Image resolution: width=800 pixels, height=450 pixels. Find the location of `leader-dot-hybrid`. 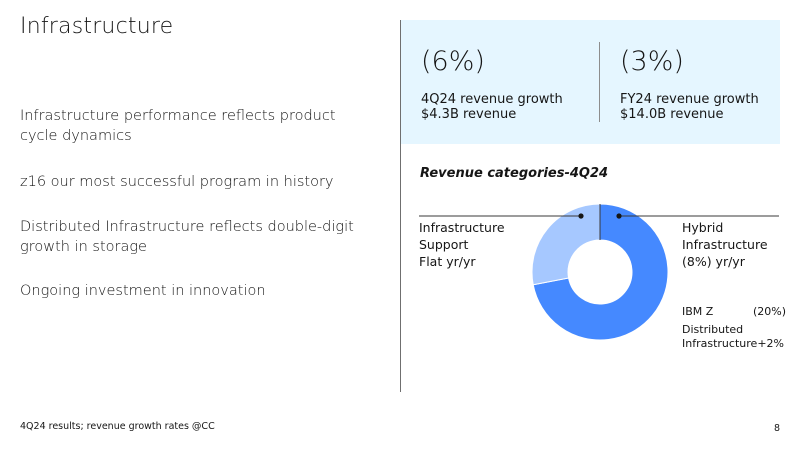

leader-dot-hybrid is located at coordinates (619, 216).